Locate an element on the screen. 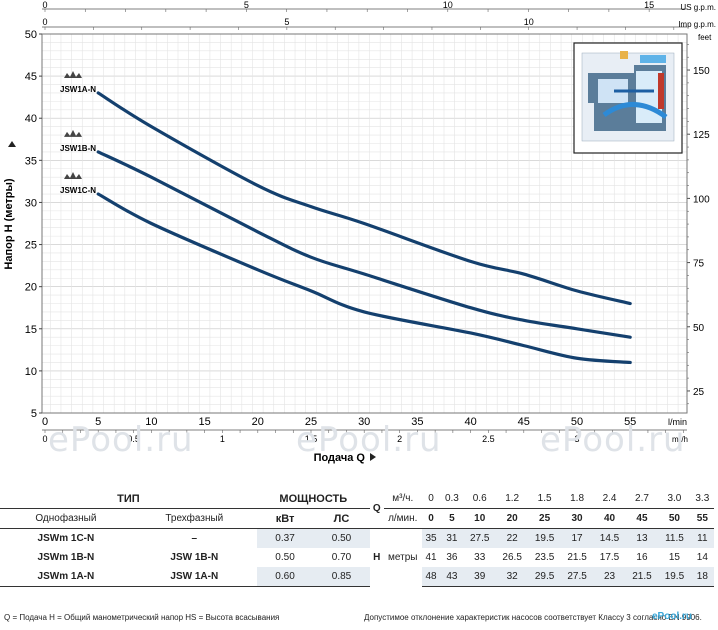  imp-gpm-unit-label: Imp g.p.m. is located at coordinates (697, 24).